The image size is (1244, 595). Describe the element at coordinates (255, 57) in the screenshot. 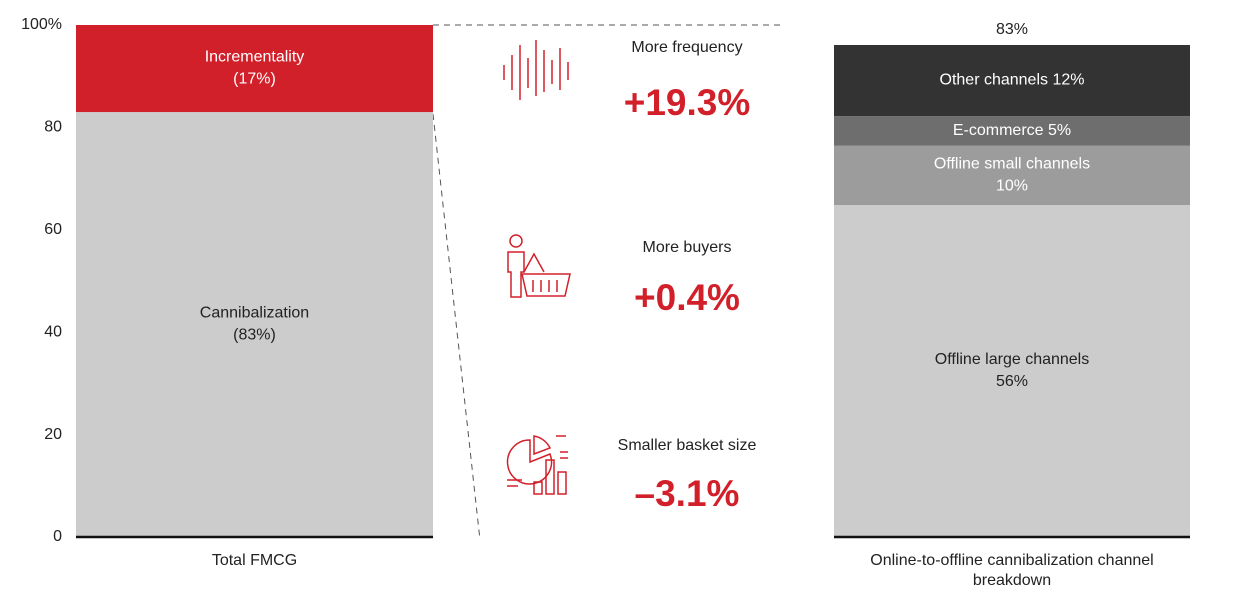

I see `segment-name: Incrementality` at that location.